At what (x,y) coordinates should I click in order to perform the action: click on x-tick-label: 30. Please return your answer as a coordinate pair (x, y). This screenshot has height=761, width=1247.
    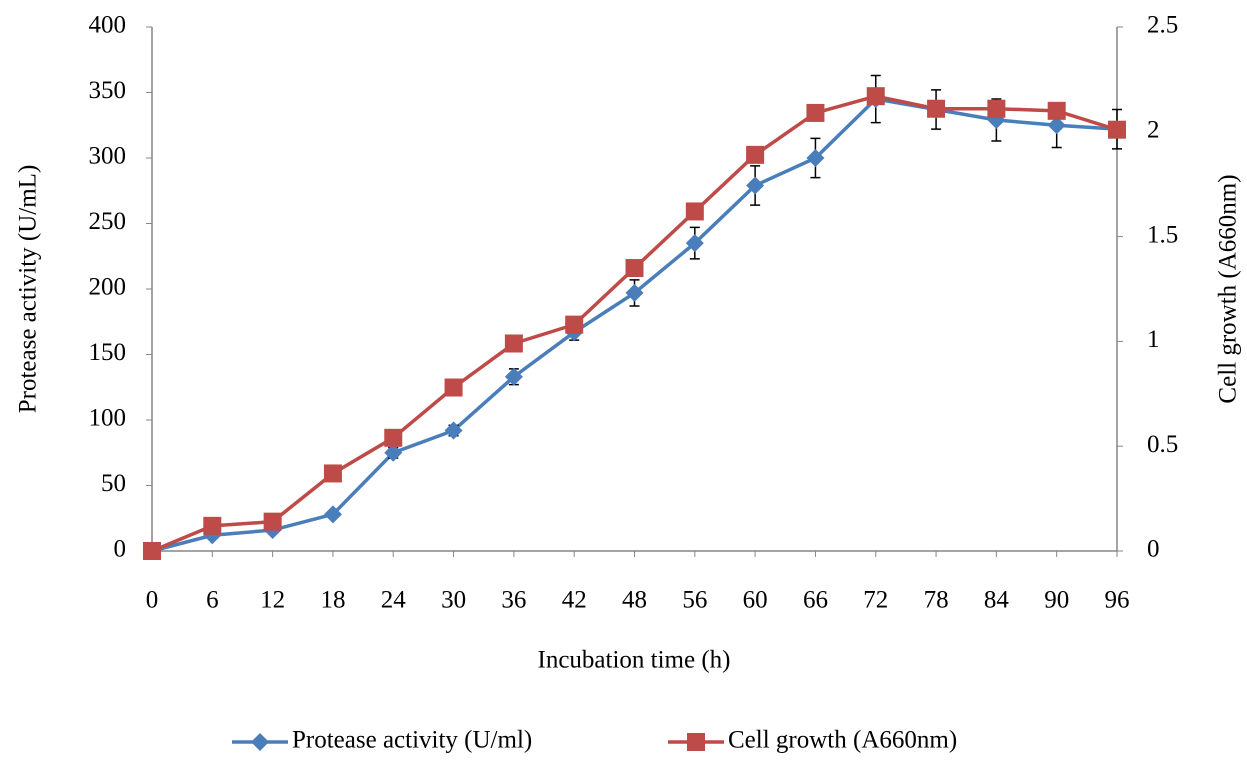
    Looking at the image, I should click on (453, 600).